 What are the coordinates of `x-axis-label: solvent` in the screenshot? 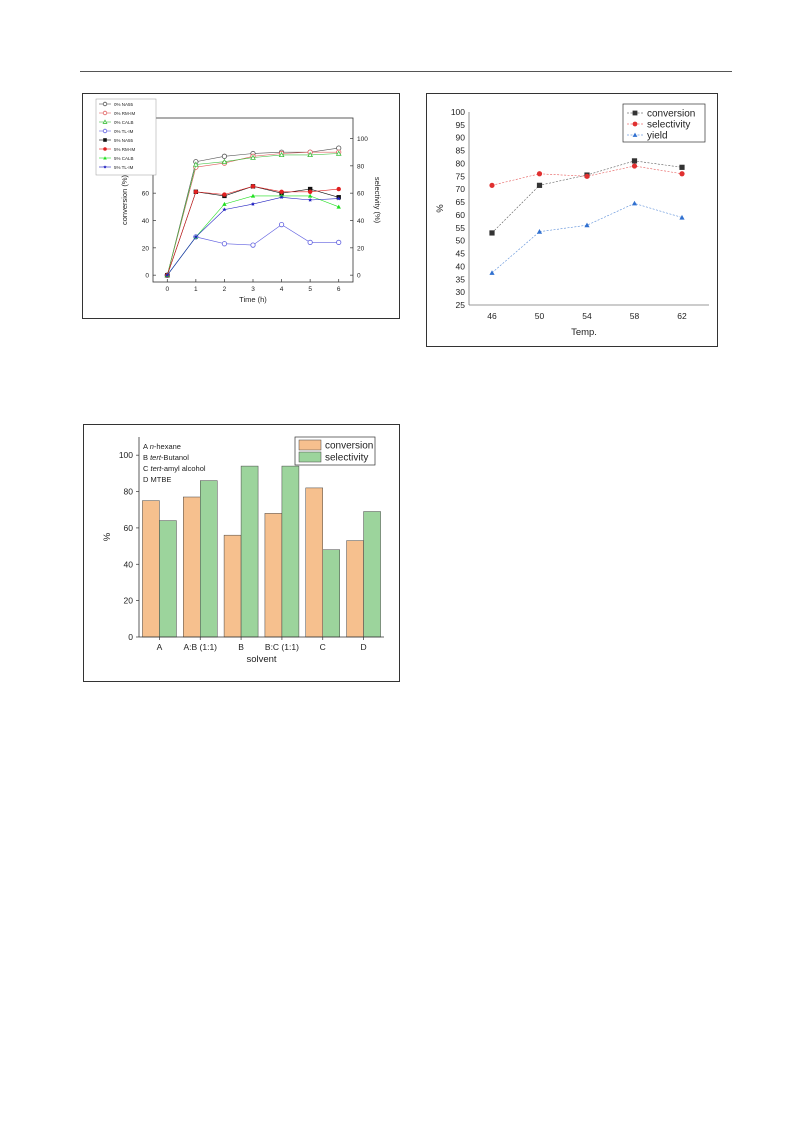 It's located at (261, 659).